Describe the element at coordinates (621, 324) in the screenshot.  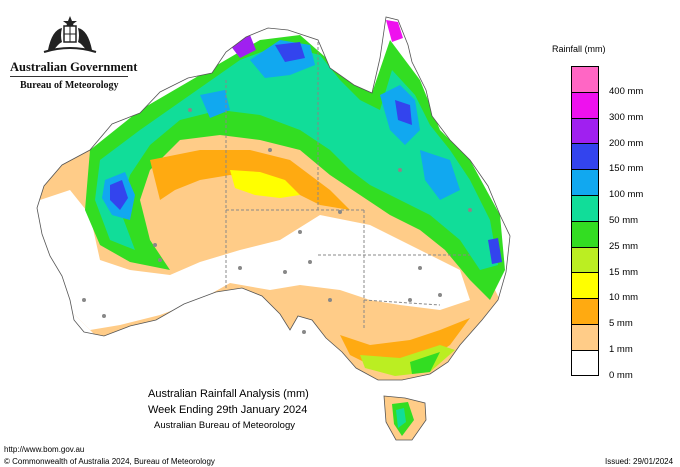
I see `legend-label: 5 mm` at that location.